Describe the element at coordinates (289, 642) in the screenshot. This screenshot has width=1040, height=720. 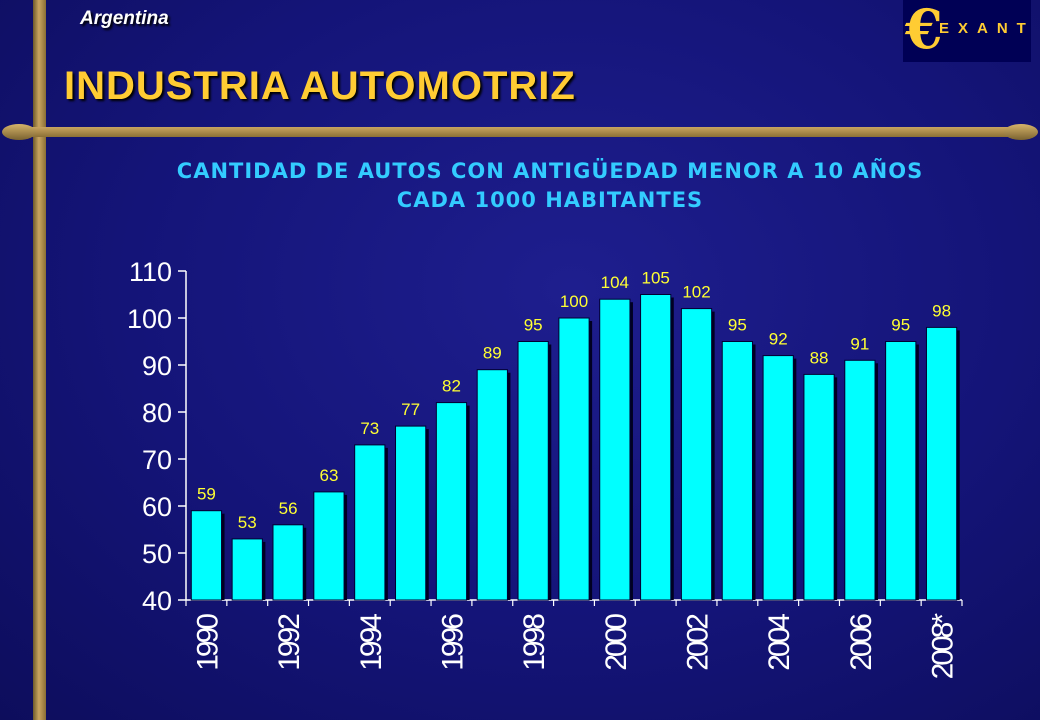
I see `x-tick-label: 1992` at that location.